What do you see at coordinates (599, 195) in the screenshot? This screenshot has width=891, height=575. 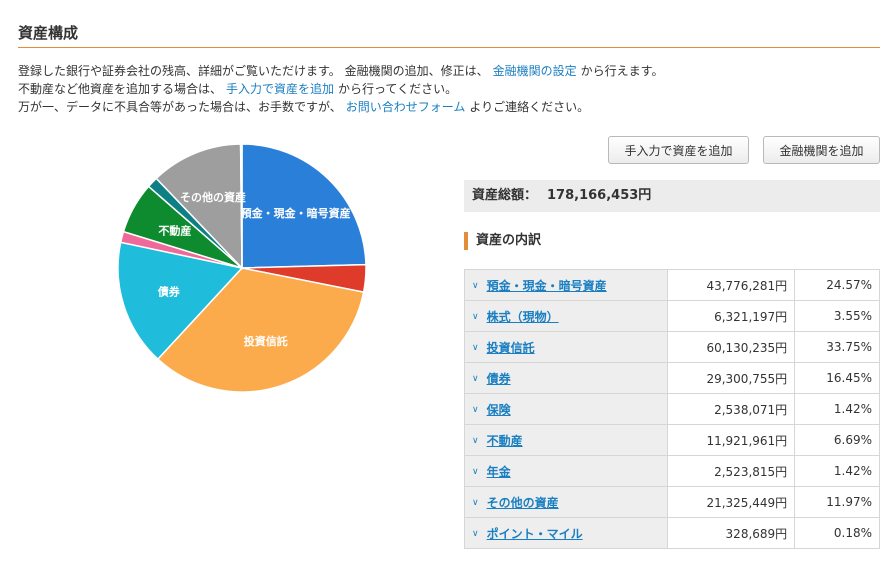 I see `total-assets-value: 178,166,453円` at bounding box center [599, 195].